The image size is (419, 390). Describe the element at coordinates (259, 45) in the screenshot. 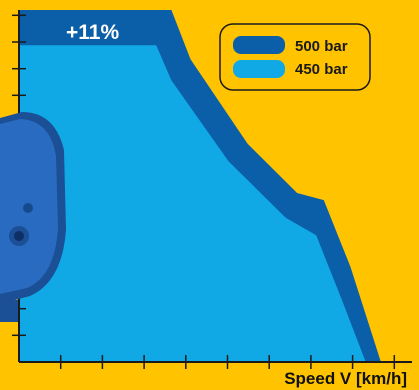

I see `legend-swatch-500-bar` at that location.